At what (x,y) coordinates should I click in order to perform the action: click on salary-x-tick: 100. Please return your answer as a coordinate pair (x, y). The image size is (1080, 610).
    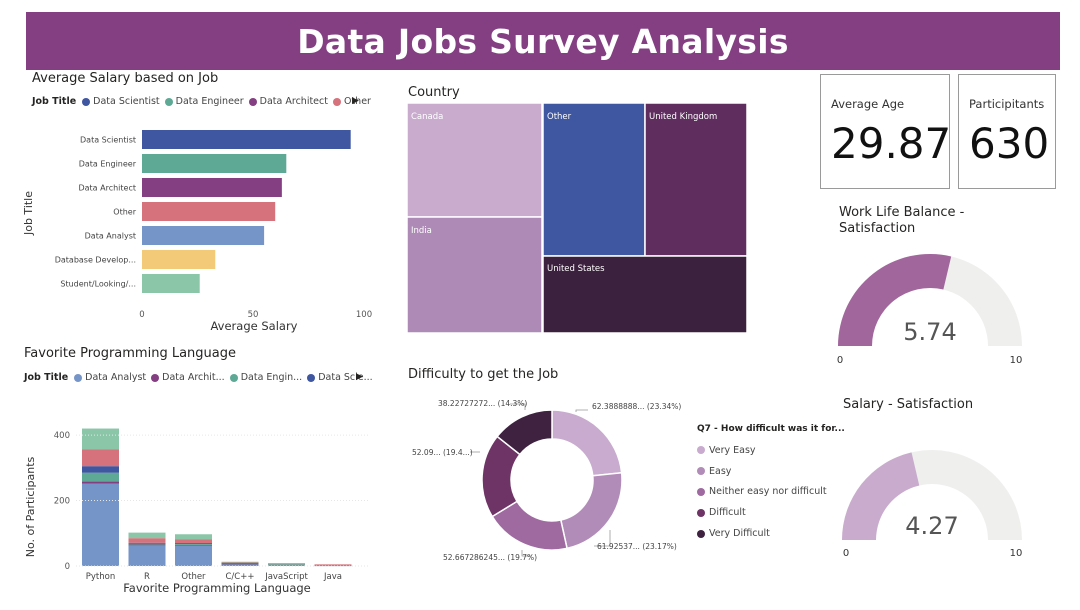
    Looking at the image, I should click on (364, 315).